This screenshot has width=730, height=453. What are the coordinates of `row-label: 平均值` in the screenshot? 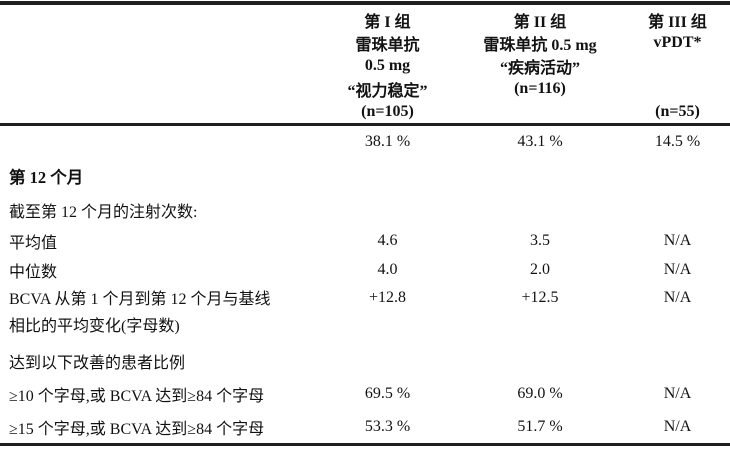 It's located at (33, 243).